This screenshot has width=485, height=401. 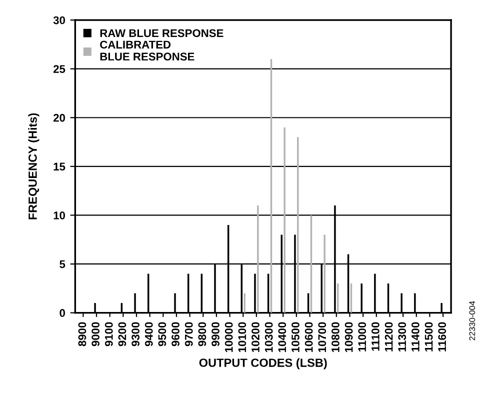 What do you see at coordinates (122, 334) in the screenshot?
I see `x-tick-label: 9200` at bounding box center [122, 334].